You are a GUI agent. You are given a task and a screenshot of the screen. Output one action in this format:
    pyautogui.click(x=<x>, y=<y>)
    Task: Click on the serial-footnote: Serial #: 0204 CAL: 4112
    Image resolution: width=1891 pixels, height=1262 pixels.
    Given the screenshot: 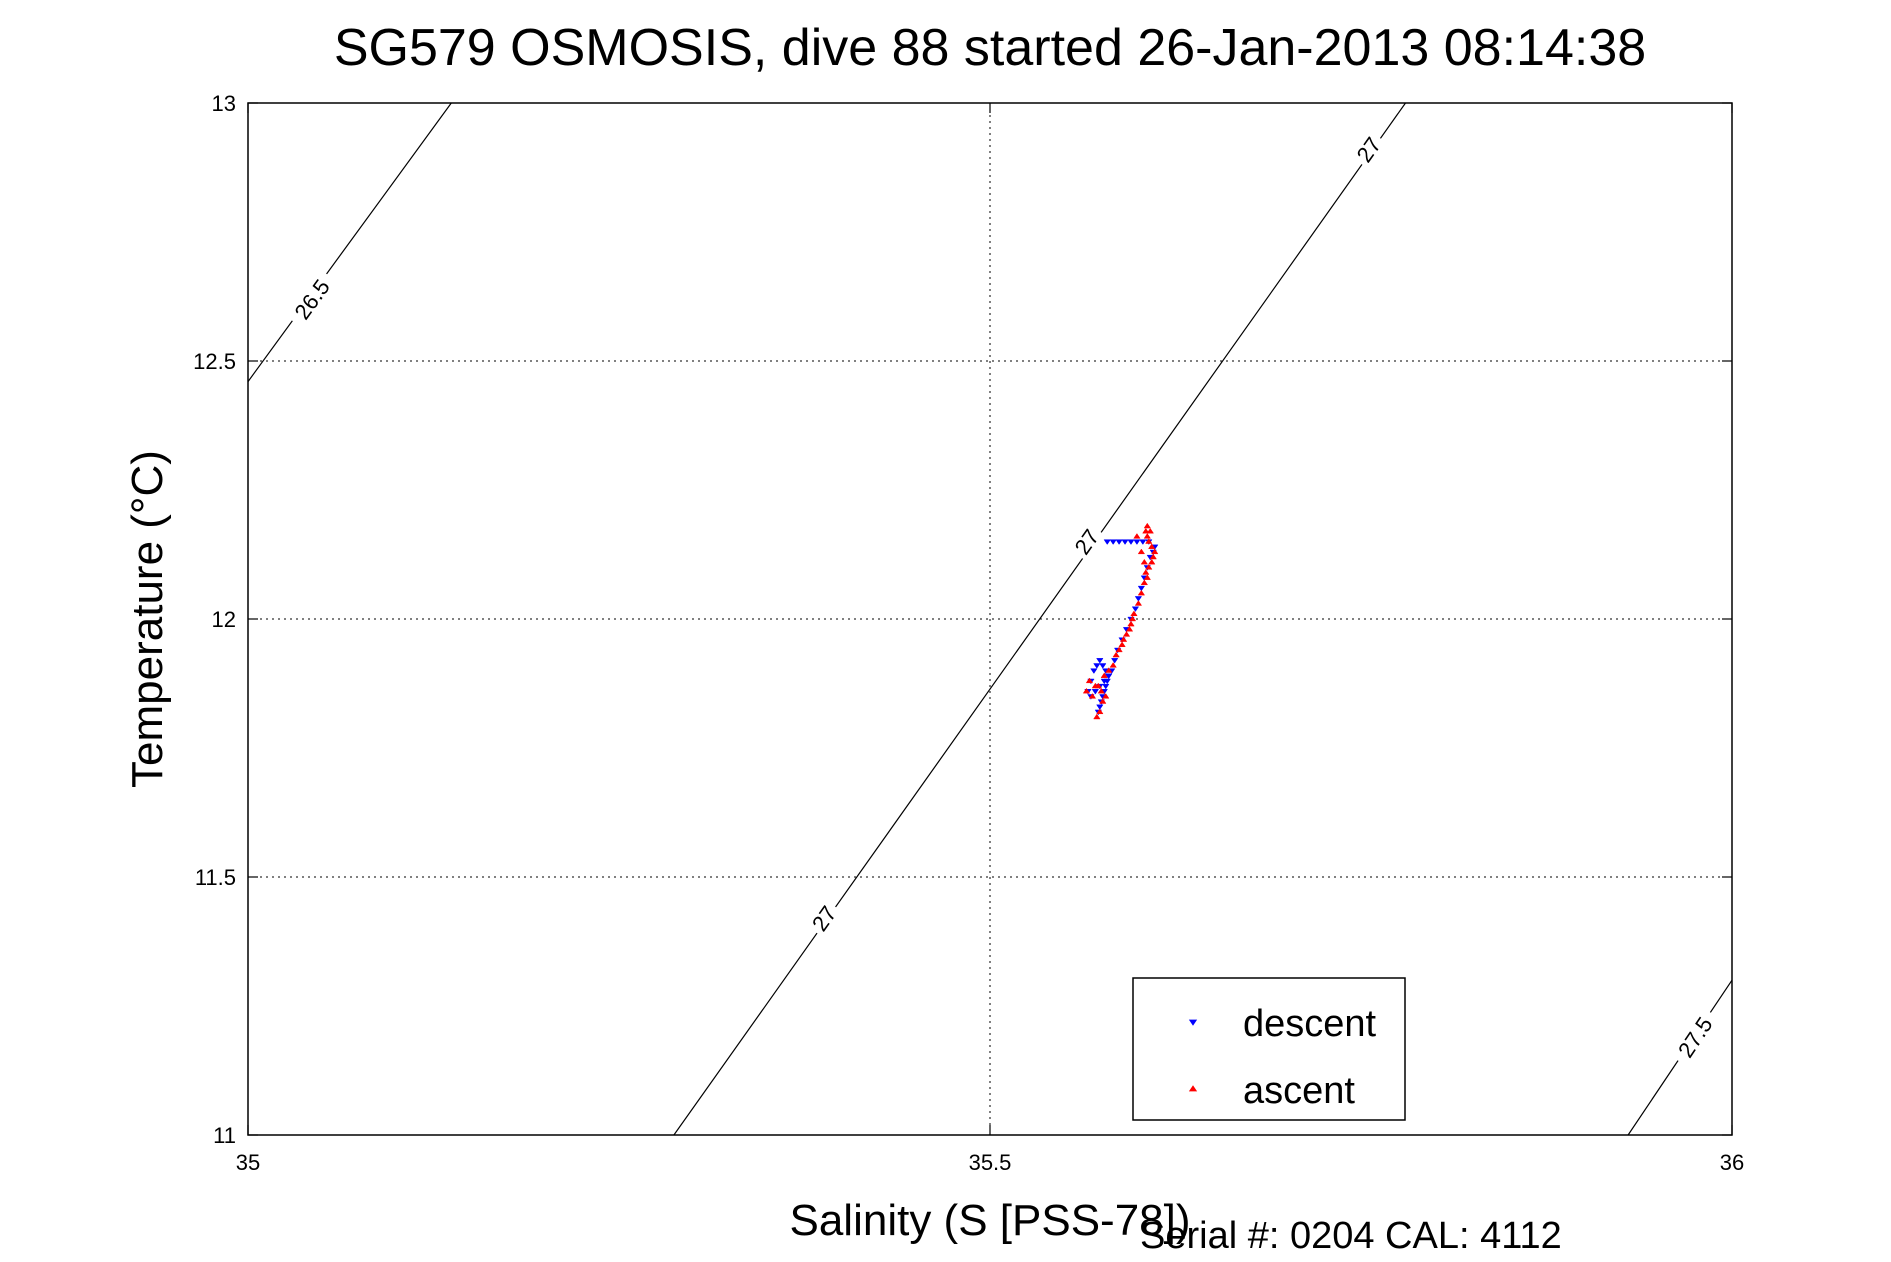 What is the action you would take?
    pyautogui.click(x=1351, y=1236)
    